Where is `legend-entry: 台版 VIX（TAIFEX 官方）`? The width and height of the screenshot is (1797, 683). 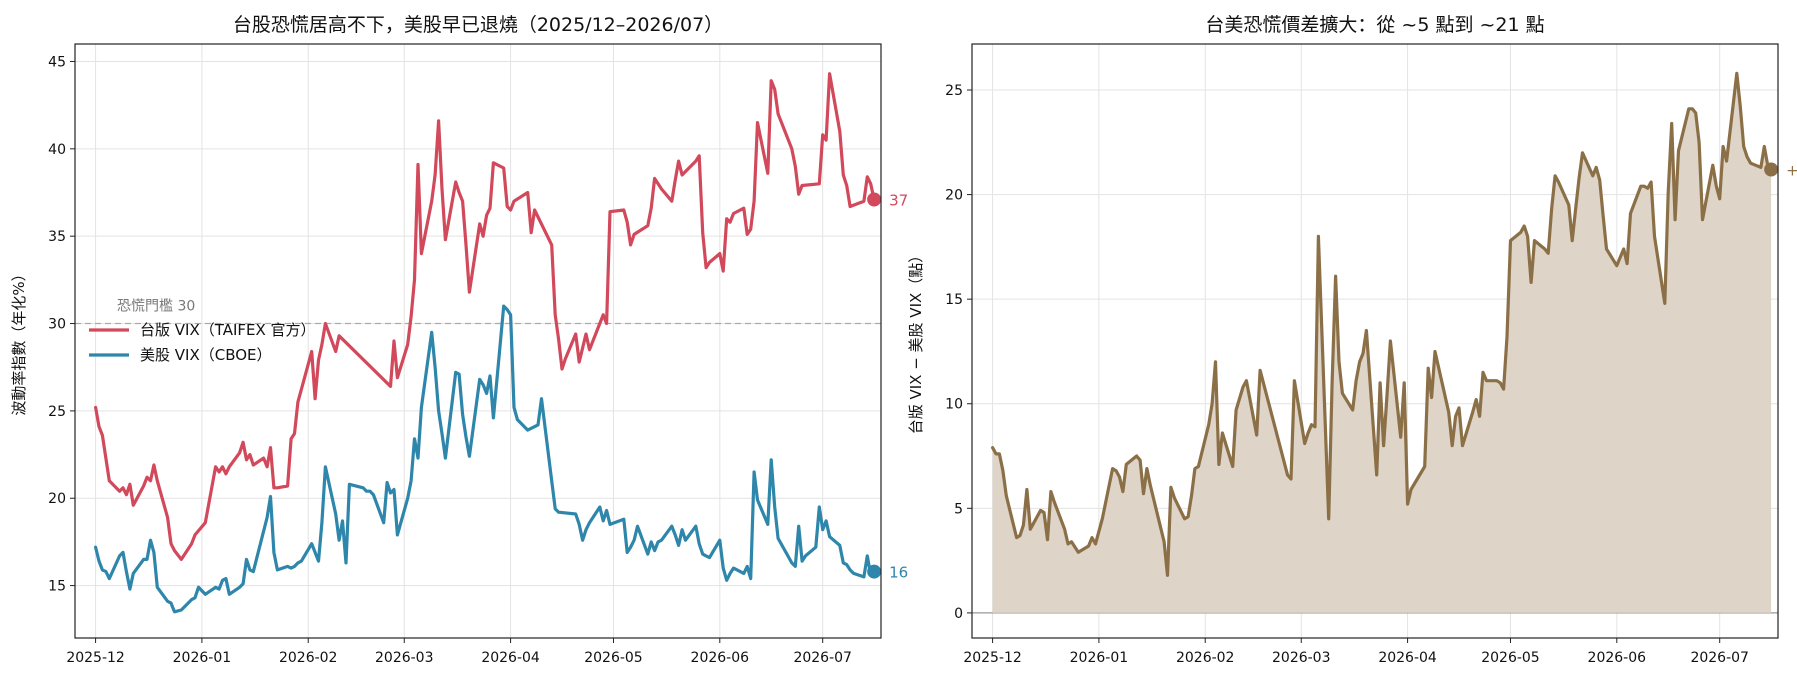 legend-entry: 台版 VIX（TAIFEX 官方） is located at coordinates (228, 330).